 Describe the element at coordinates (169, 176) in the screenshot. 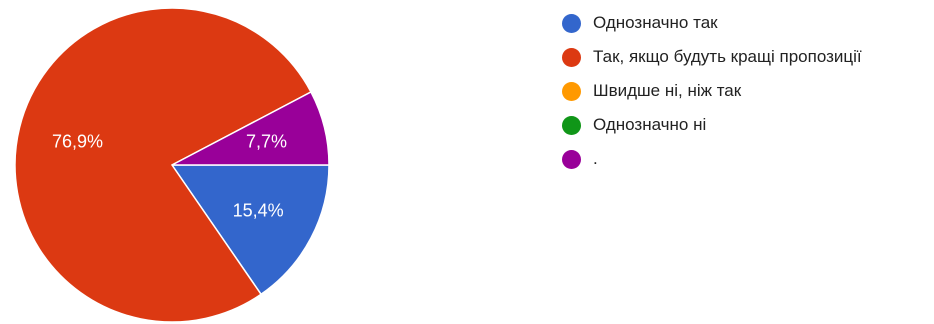

I see `pie-value-labels: 15,4% 76,9% 7,7%` at that location.